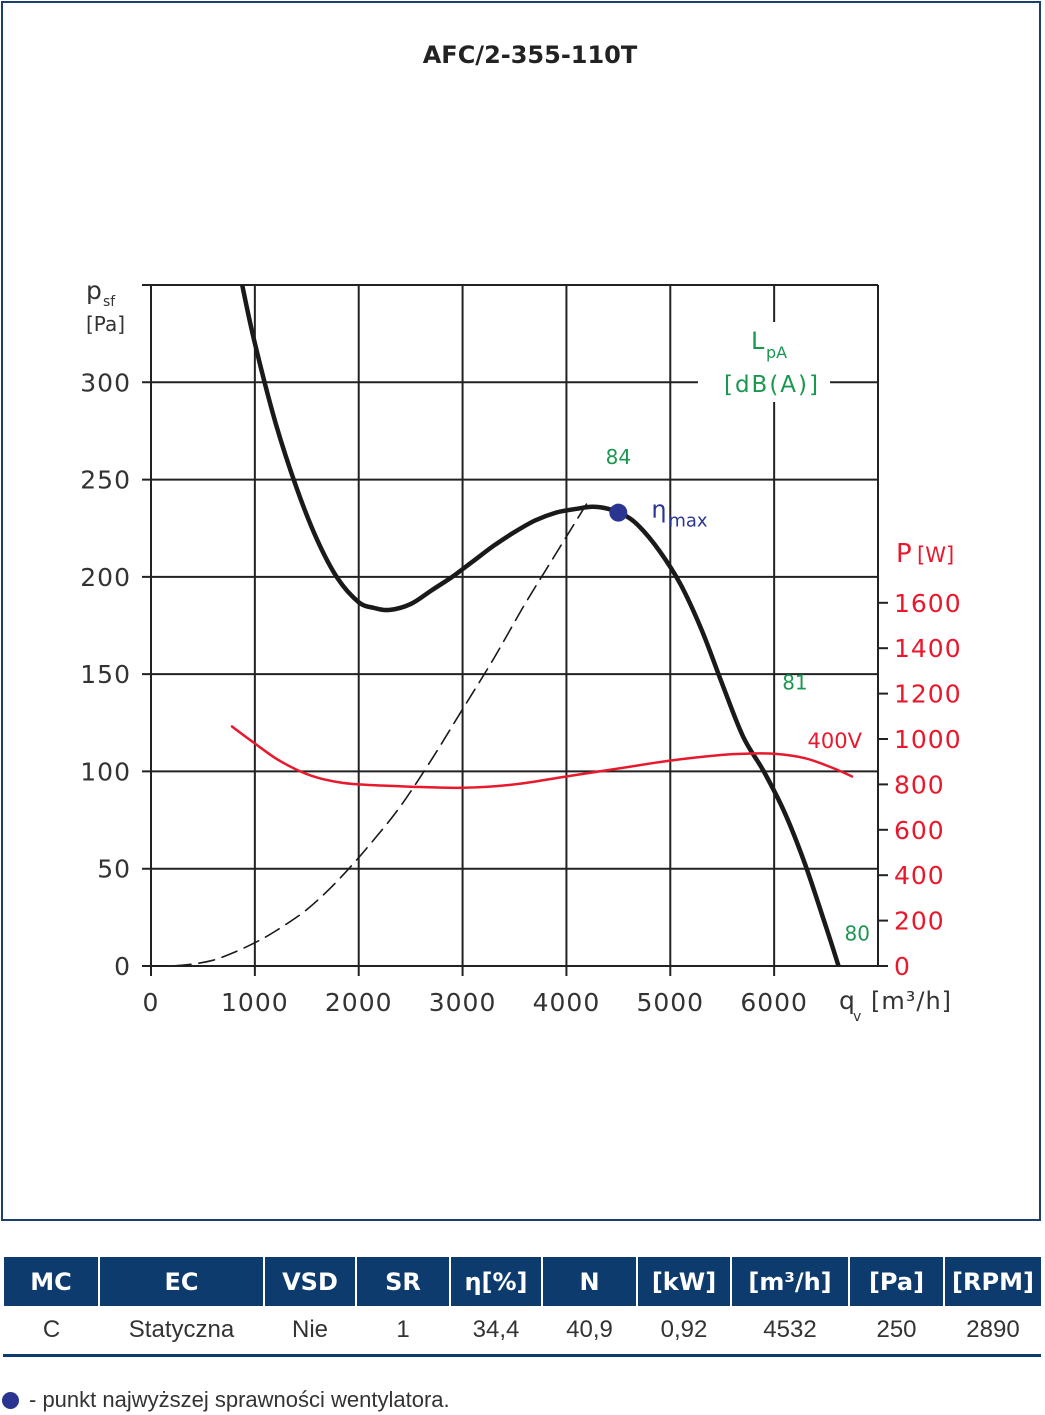  What do you see at coordinates (658, 510) in the screenshot?
I see `efficiency-max-label: η` at bounding box center [658, 510].